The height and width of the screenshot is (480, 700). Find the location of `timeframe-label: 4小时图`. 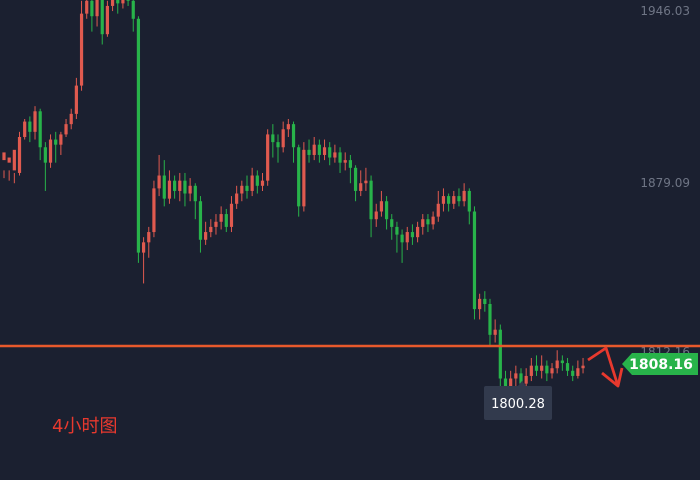

timeframe-label: 4小时图 is located at coordinates (84, 426).